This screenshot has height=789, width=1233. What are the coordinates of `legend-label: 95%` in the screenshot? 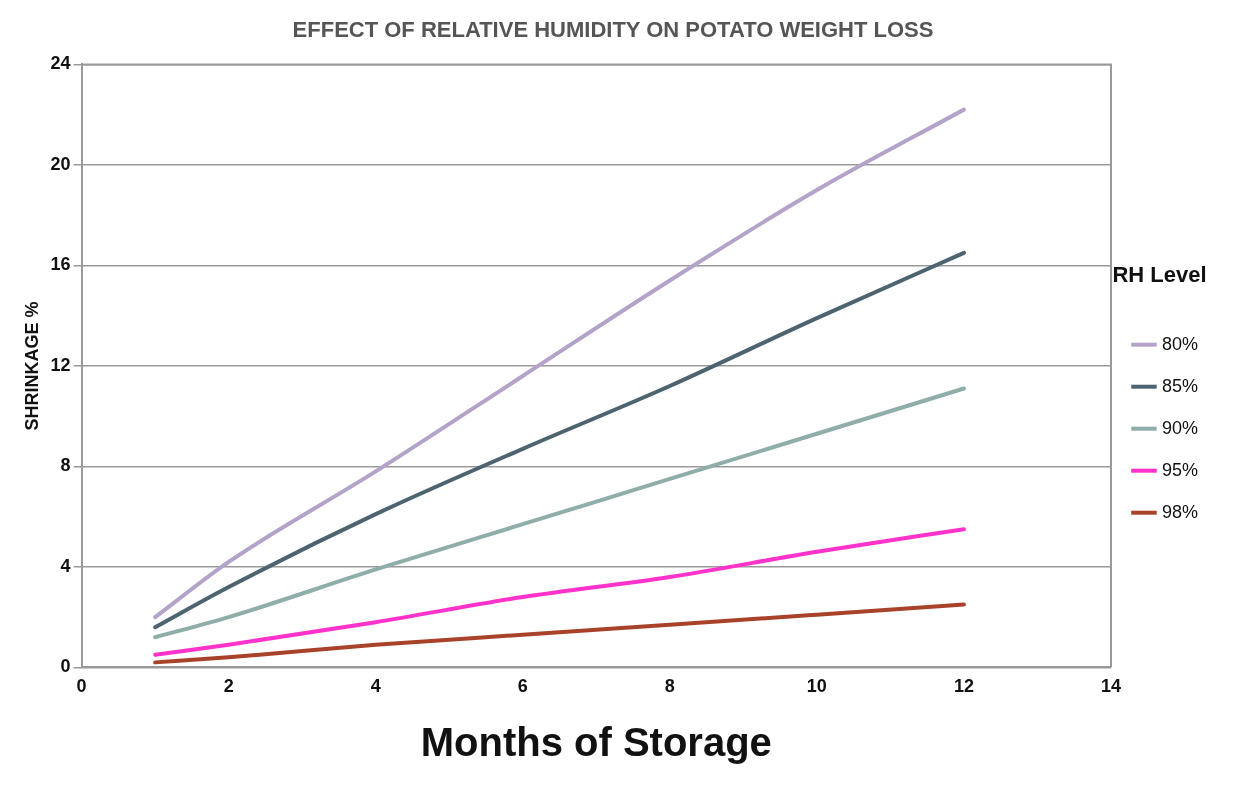 It's located at (1179, 469).